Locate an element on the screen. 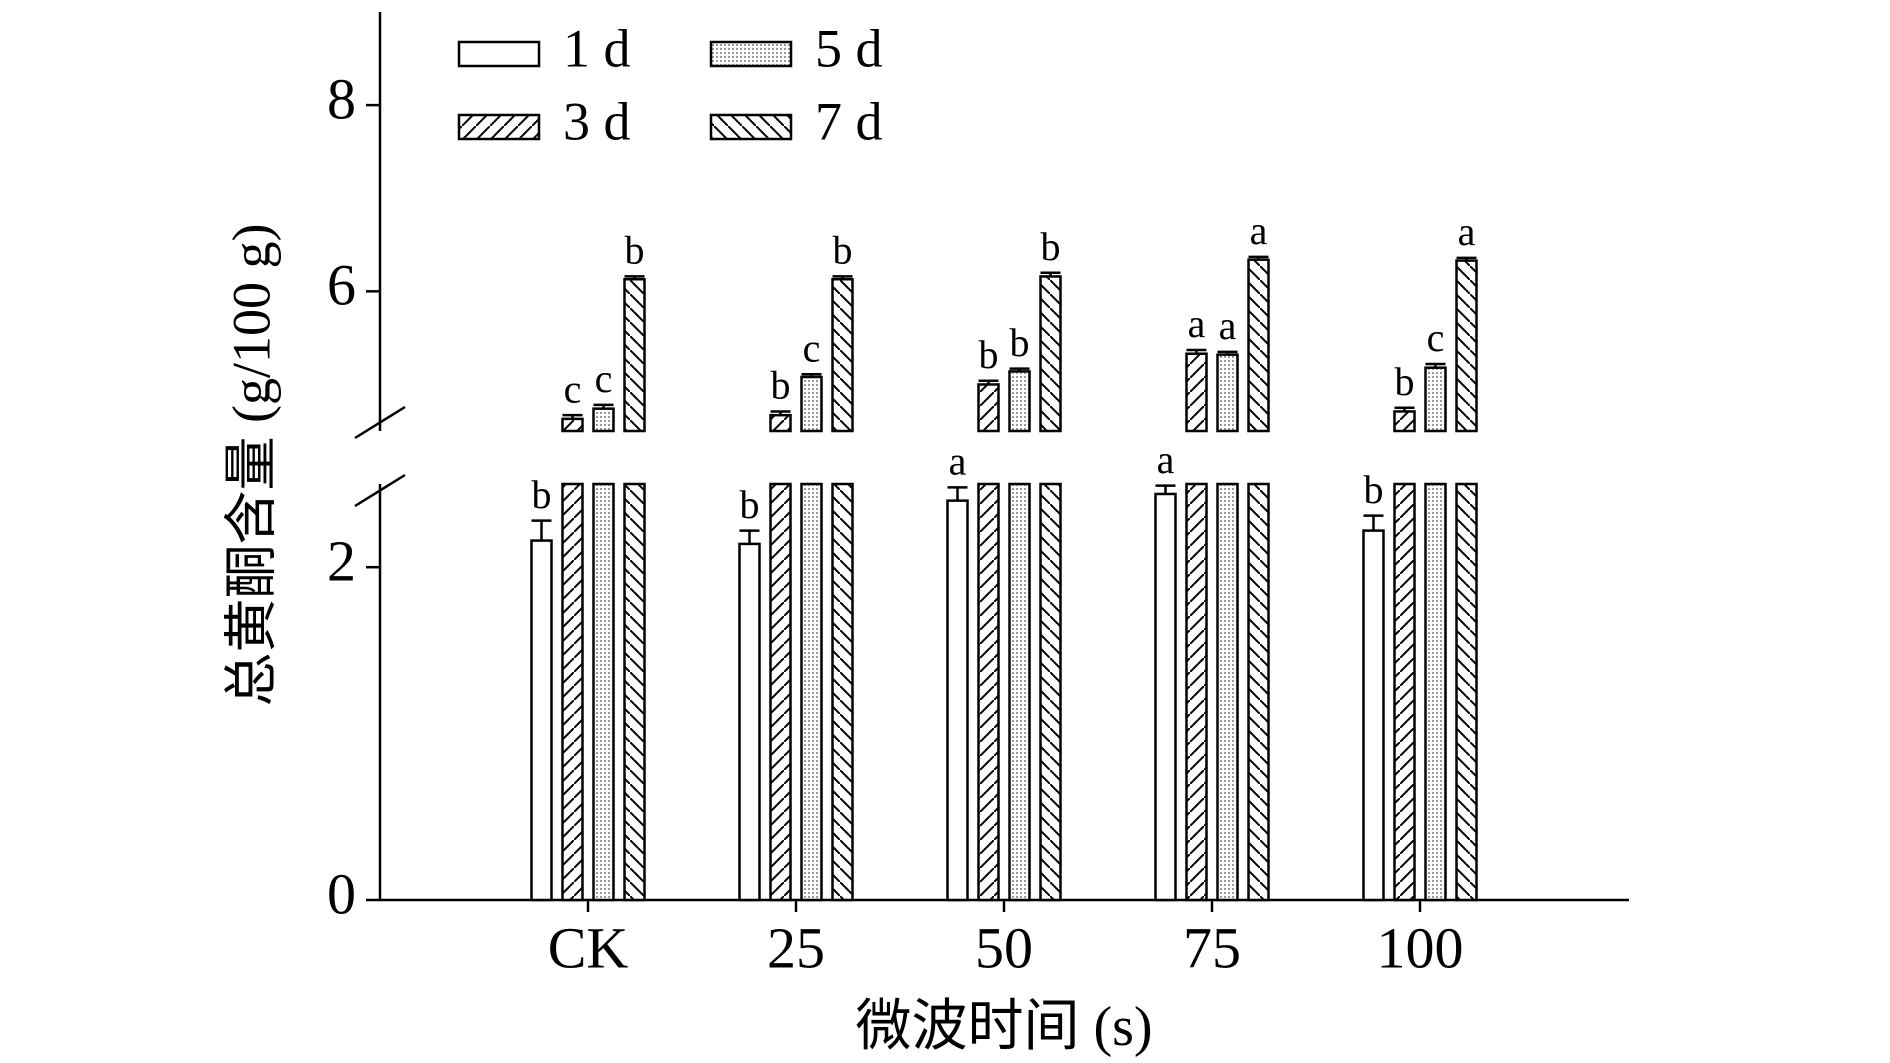  x-tick-label: 75 is located at coordinates (1212, 947).